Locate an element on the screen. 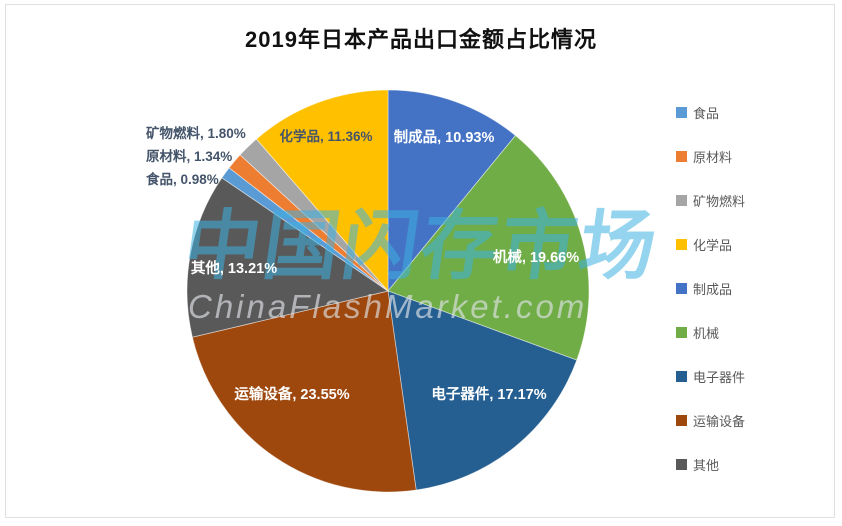 This screenshot has height=526, width=842. slice-label-其他: 其他, 13.21% is located at coordinates (234, 268).